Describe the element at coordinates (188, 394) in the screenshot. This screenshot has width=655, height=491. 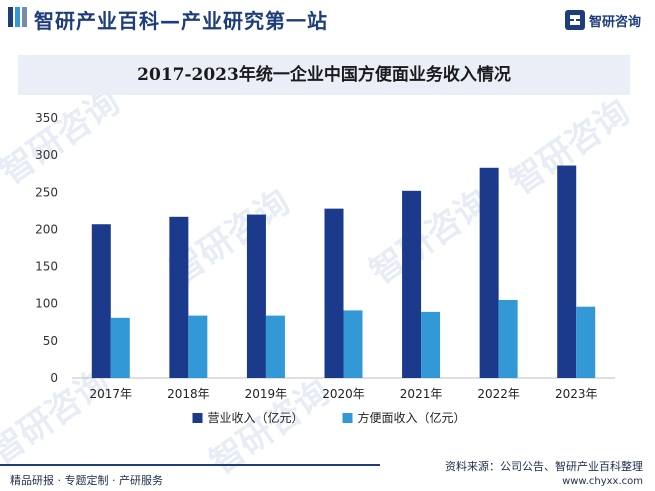
I see `x-tick-label: 2018年` at that location.